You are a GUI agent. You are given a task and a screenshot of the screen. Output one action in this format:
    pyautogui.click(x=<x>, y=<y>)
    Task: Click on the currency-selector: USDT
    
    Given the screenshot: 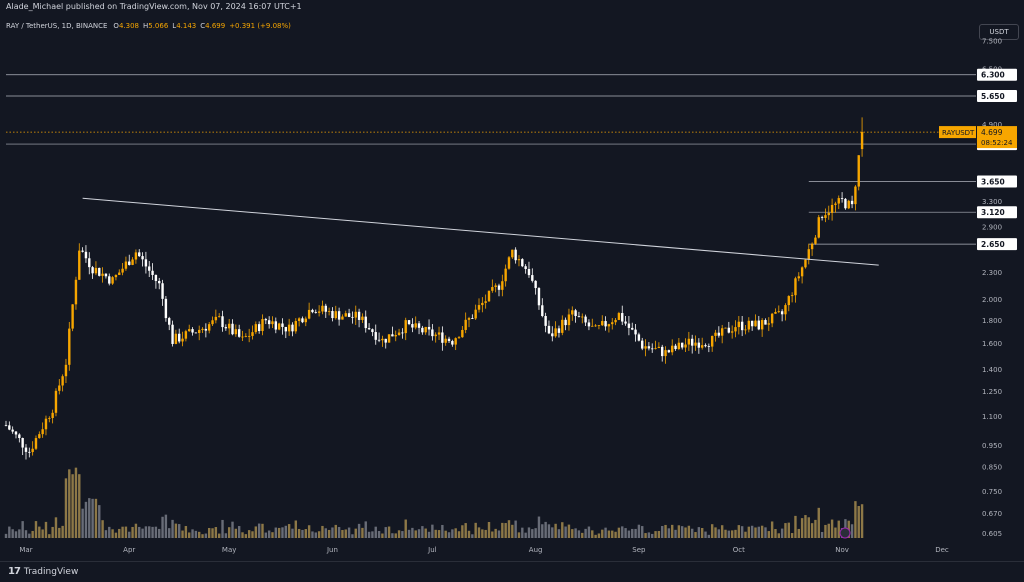 What is the action you would take?
    pyautogui.click(x=999, y=32)
    